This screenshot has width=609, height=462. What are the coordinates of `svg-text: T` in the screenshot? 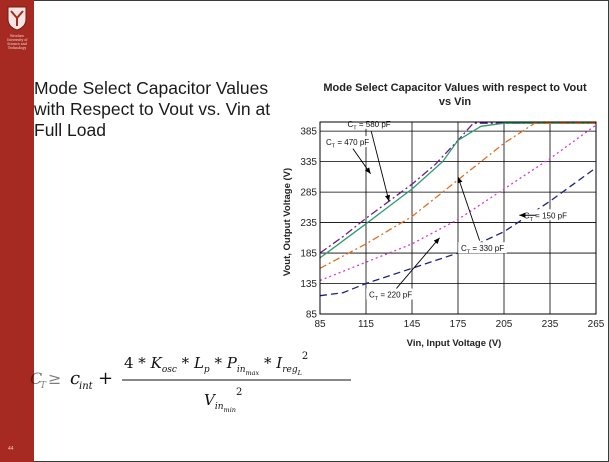 It's located at (43, 386).